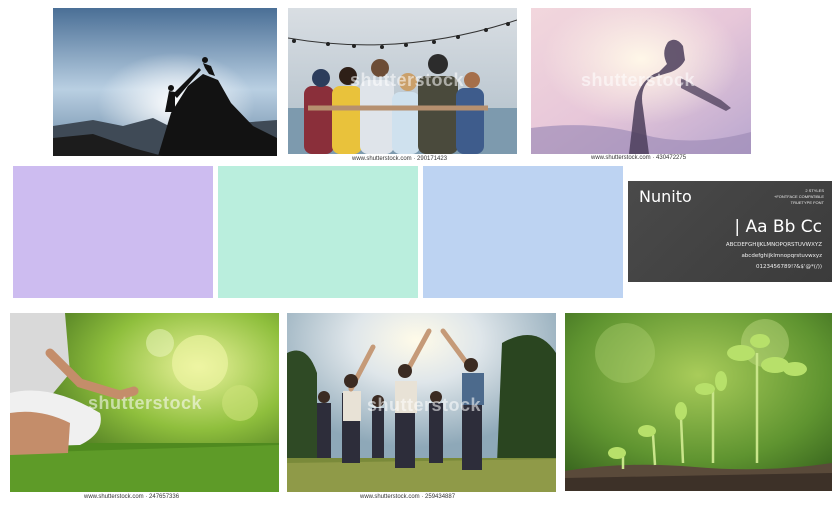  Describe the element at coordinates (318, 232) in the screenshot. I see `color-swatch-mint` at that location.